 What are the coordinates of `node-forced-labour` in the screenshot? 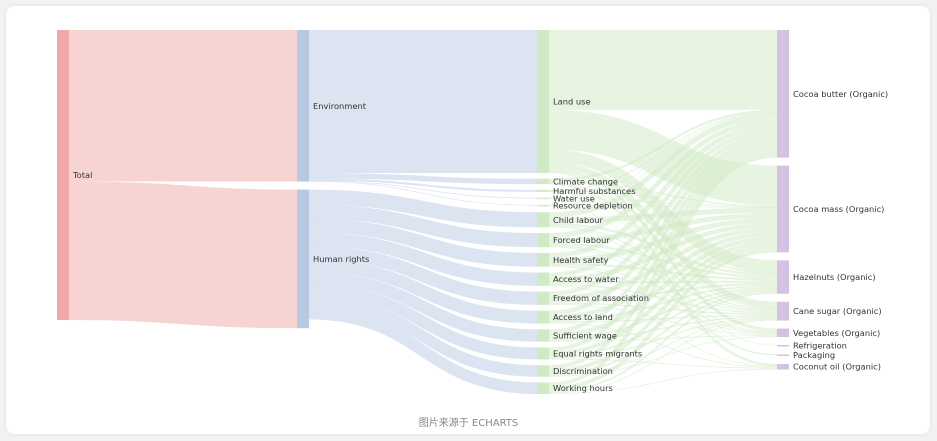 It's located at (543, 240).